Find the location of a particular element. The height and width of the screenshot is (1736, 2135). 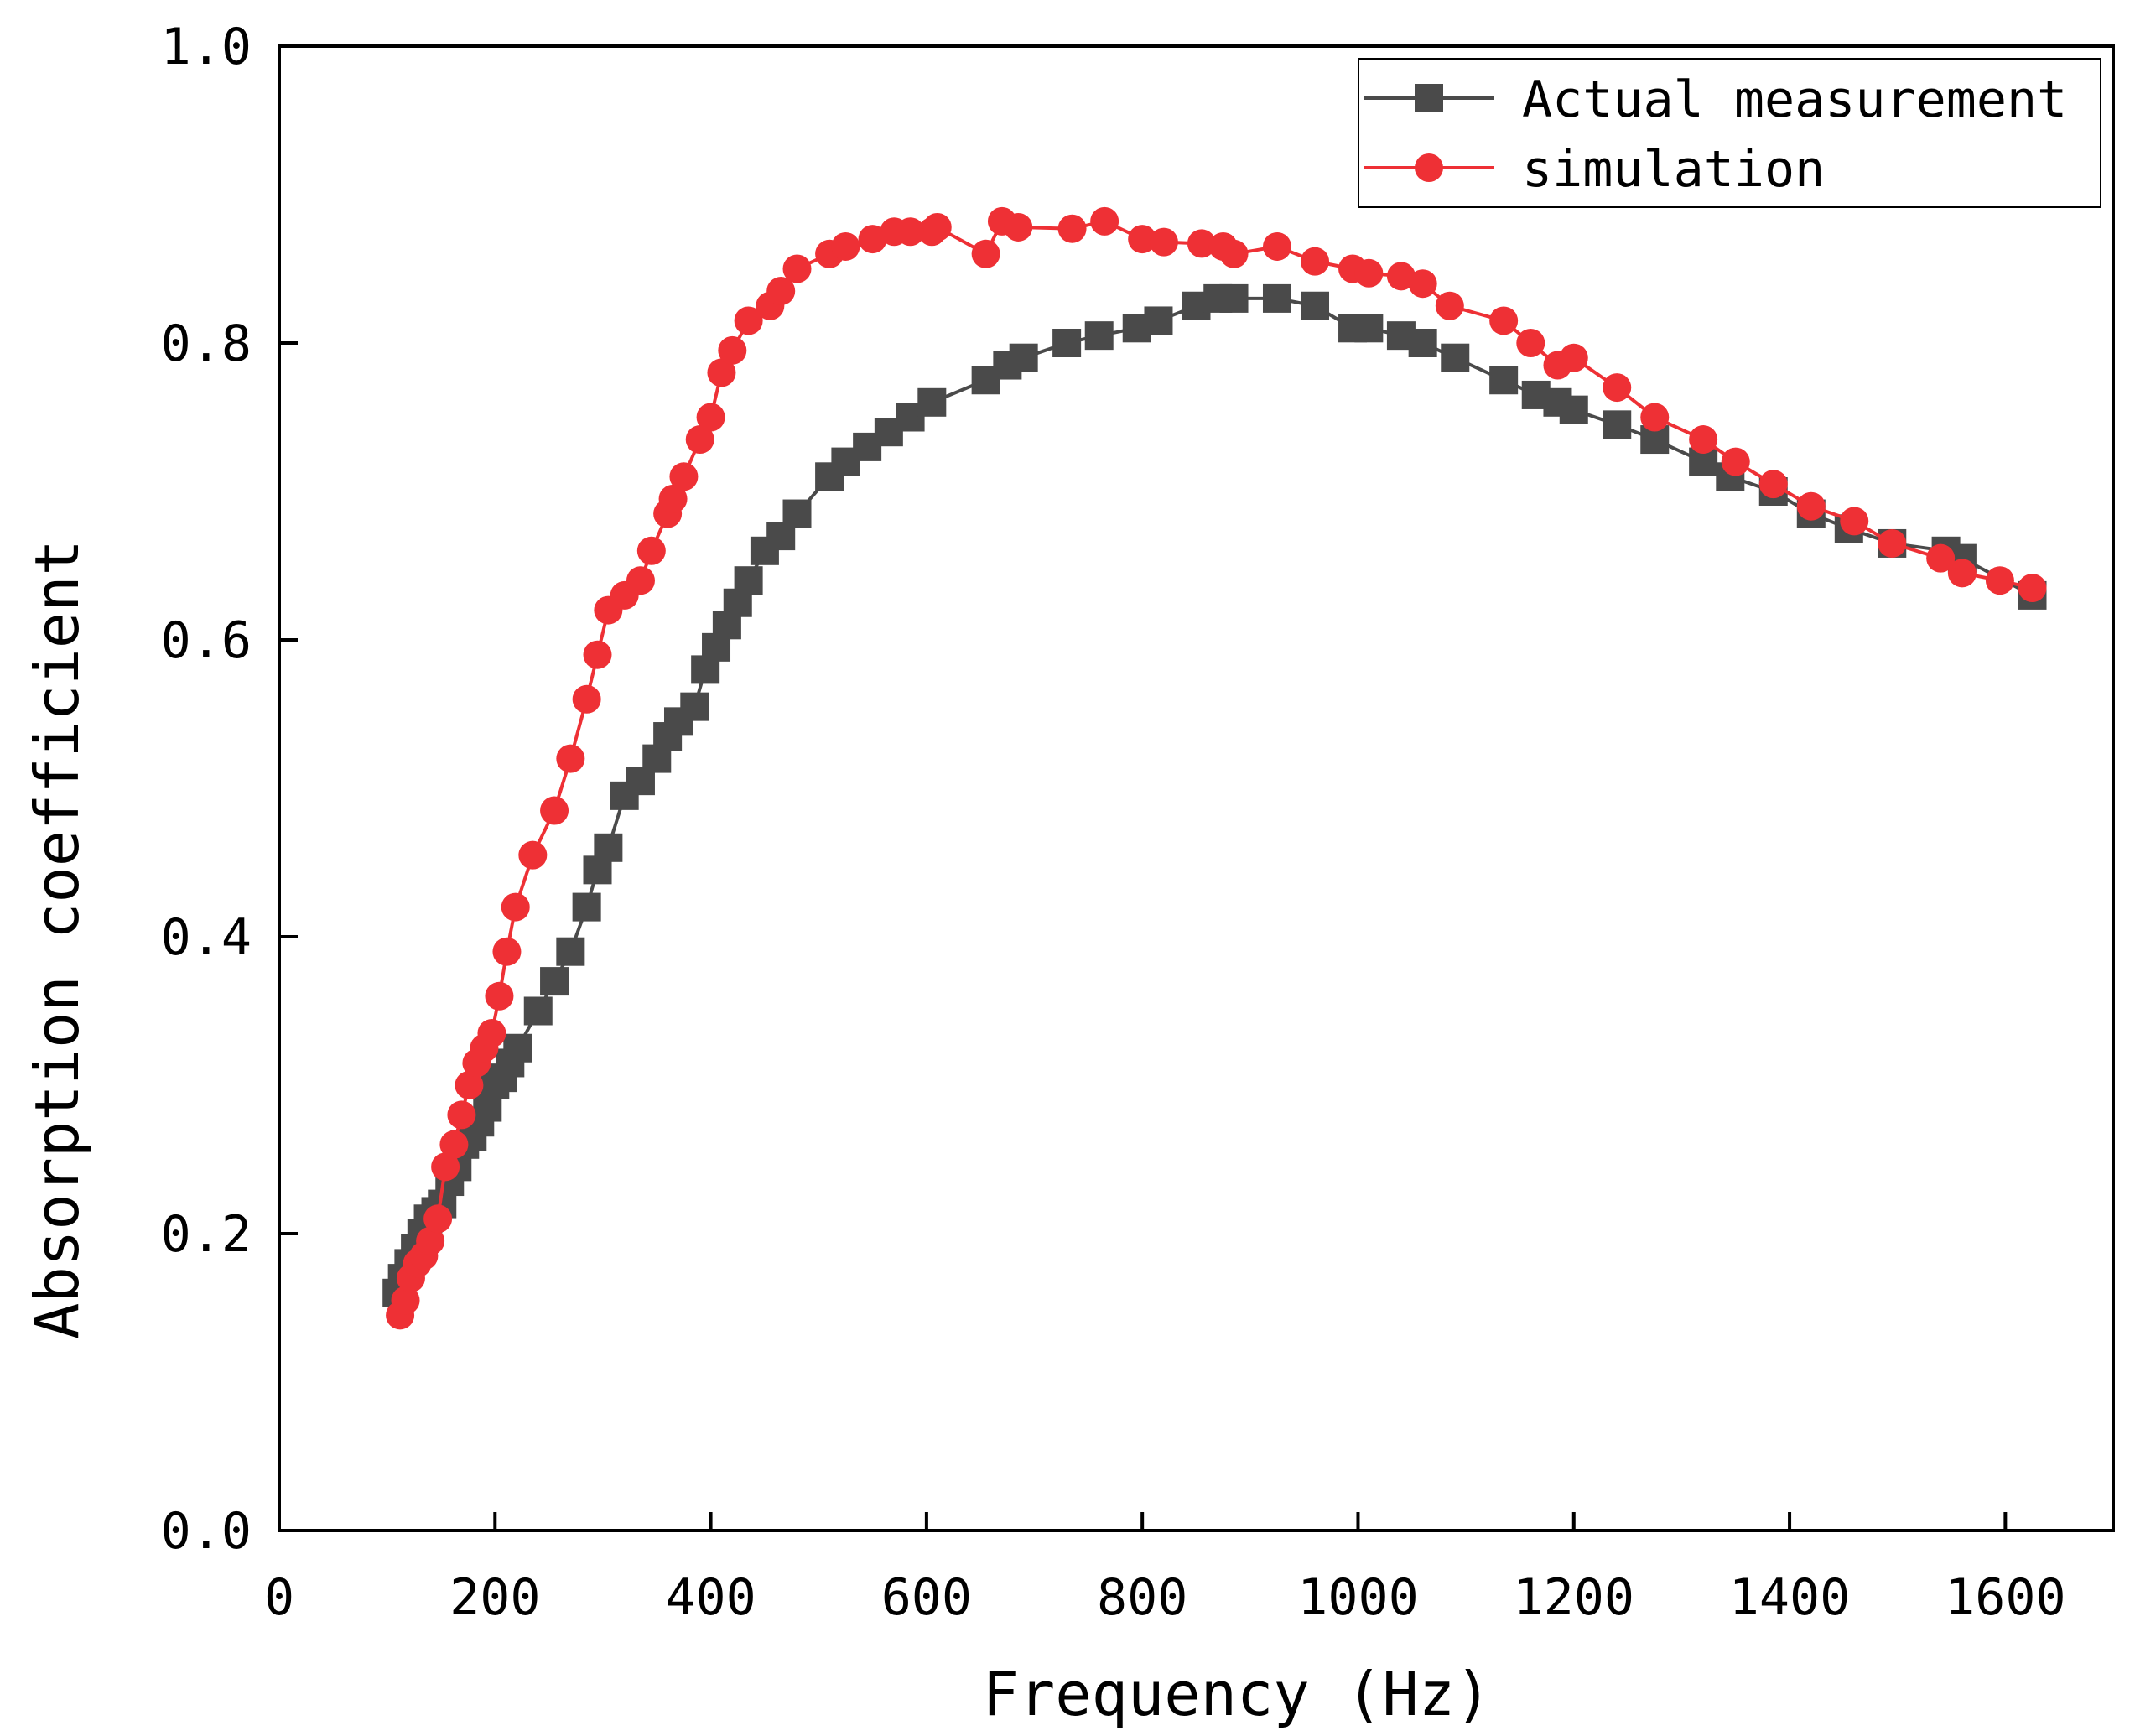

x-axis: 0 200 400 600 800 1000 1200 1400 1600 is located at coordinates (1165, 1569).